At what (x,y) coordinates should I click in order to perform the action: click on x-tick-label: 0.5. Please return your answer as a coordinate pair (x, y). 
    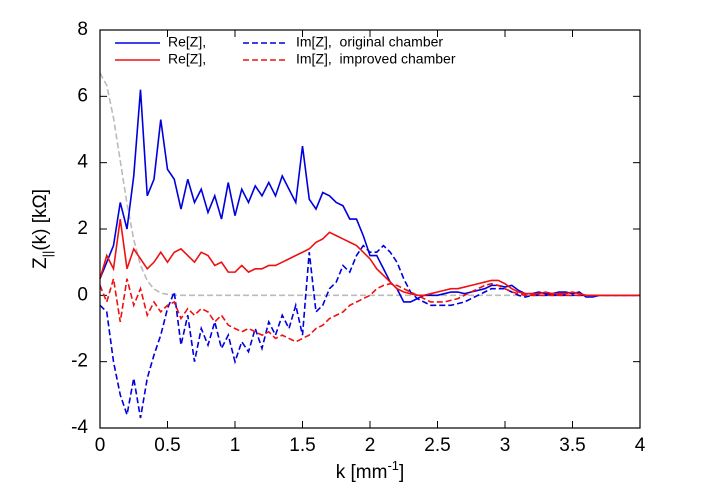
    Looking at the image, I should click on (167, 445).